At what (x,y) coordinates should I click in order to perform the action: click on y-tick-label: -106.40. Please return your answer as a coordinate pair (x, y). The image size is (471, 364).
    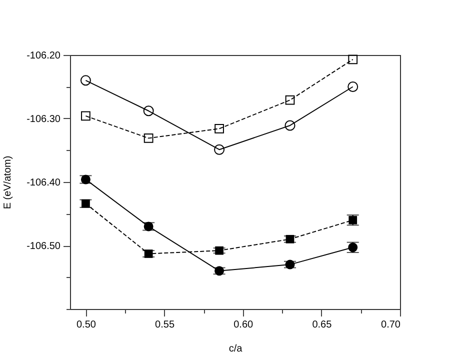
    Looking at the image, I should click on (43, 183).